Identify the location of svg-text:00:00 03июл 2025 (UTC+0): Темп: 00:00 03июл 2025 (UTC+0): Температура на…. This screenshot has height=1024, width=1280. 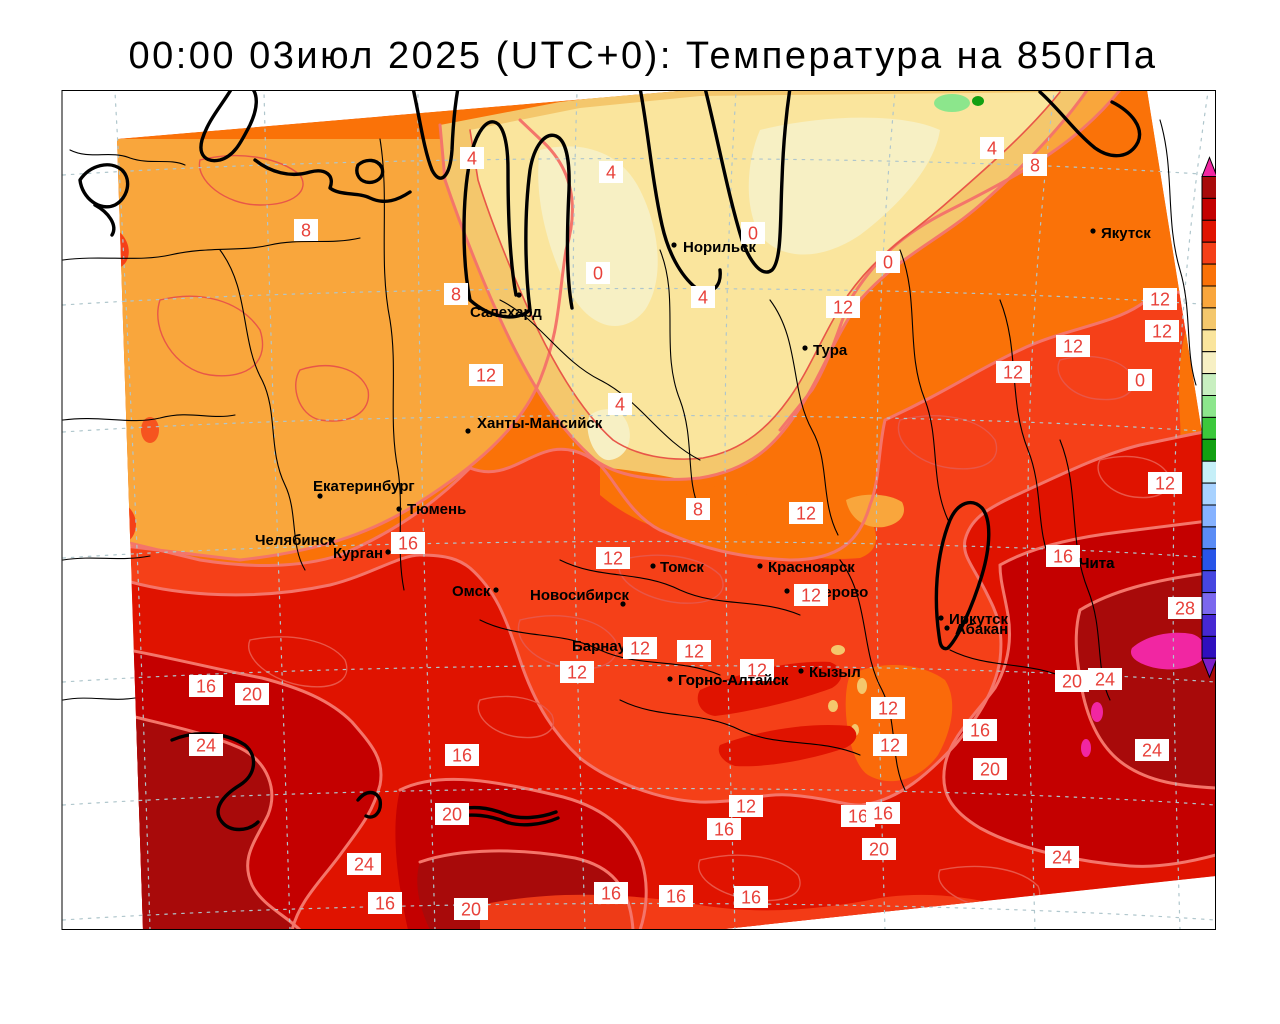
(642, 56).